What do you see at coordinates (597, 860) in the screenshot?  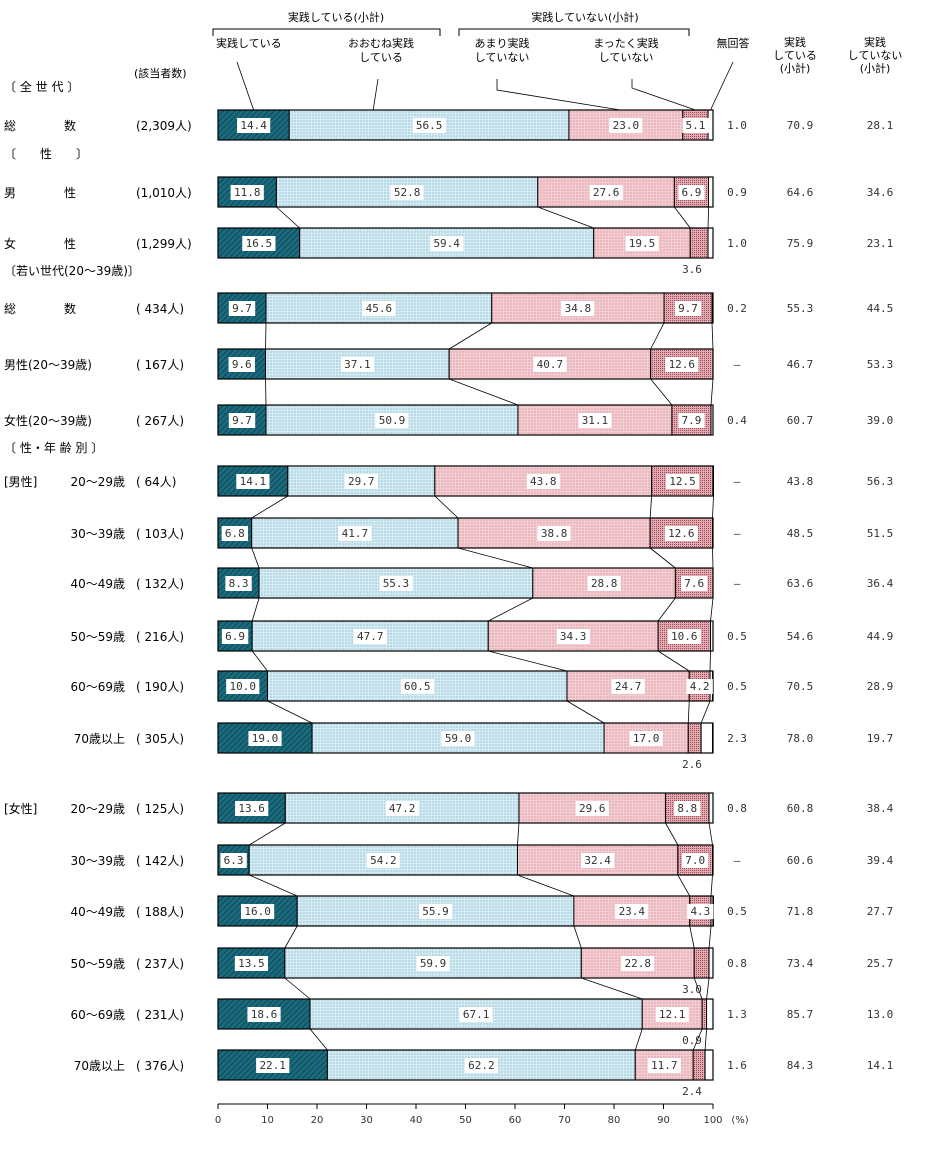 I see `value-label-13-2: 32.4` at bounding box center [597, 860].